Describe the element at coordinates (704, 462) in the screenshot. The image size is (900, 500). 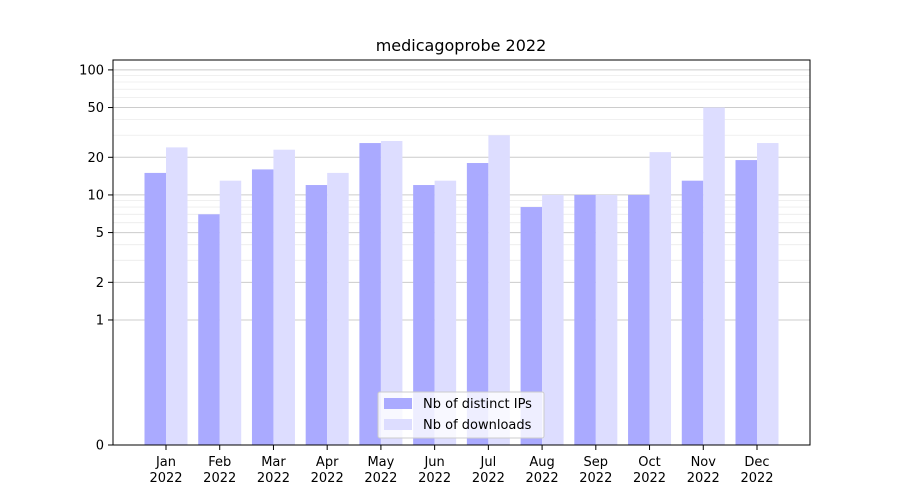
I see `x-tick-month: Nov` at that location.